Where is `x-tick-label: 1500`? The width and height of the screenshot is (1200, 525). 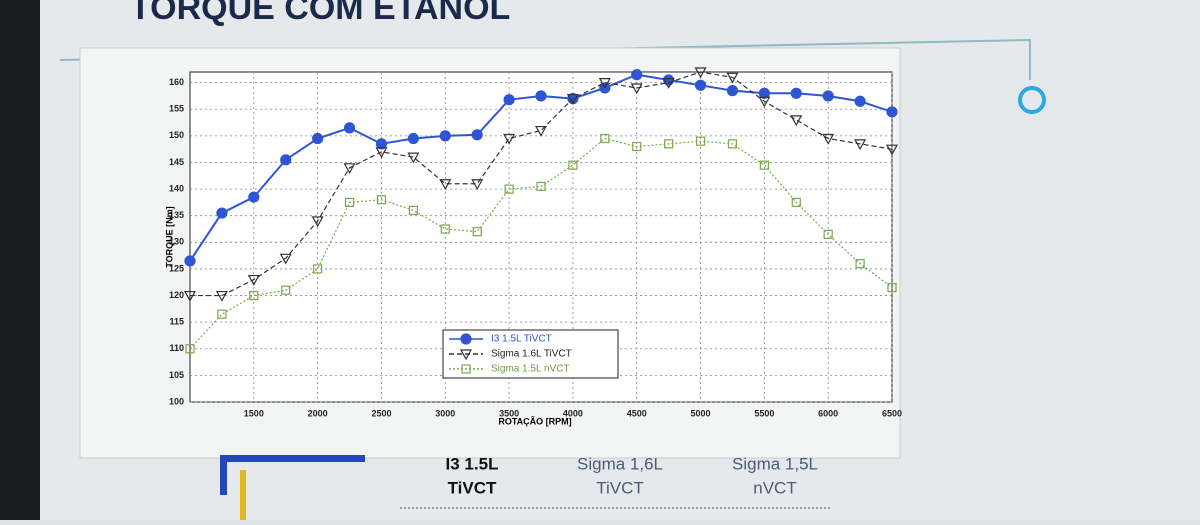
x-tick-label: 1500 is located at coordinates (254, 413).